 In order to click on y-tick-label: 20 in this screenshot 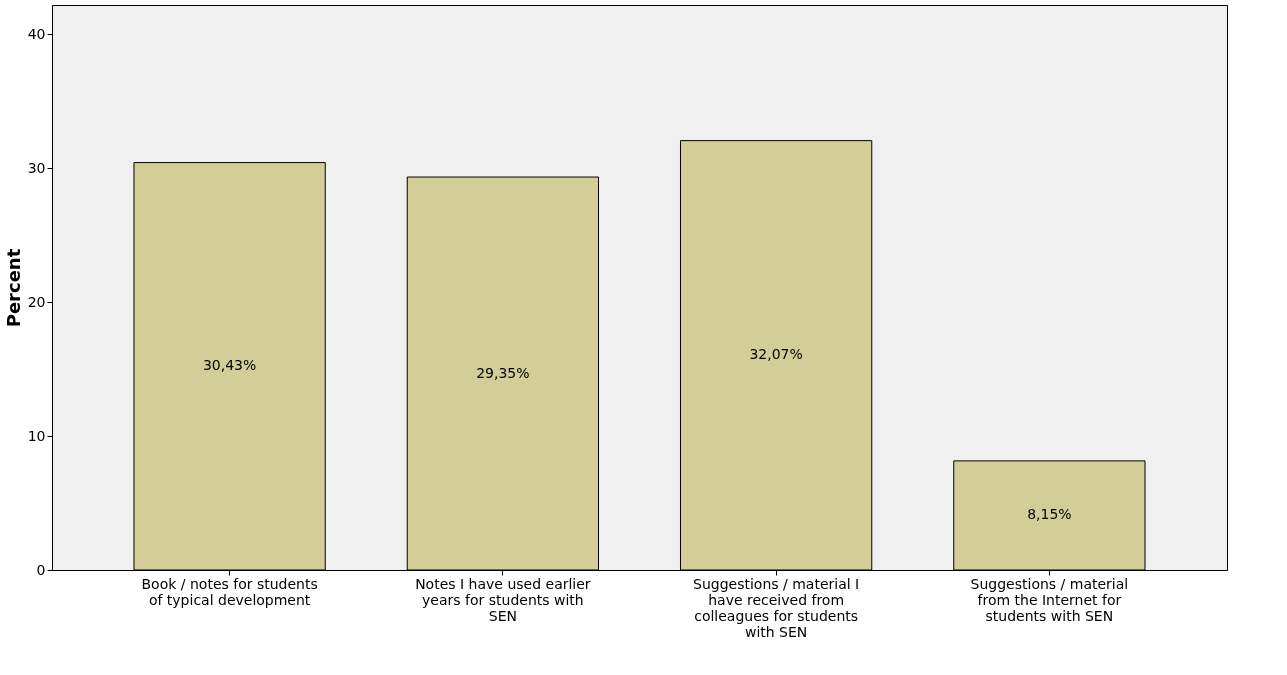, I will do `click(36, 301)`.